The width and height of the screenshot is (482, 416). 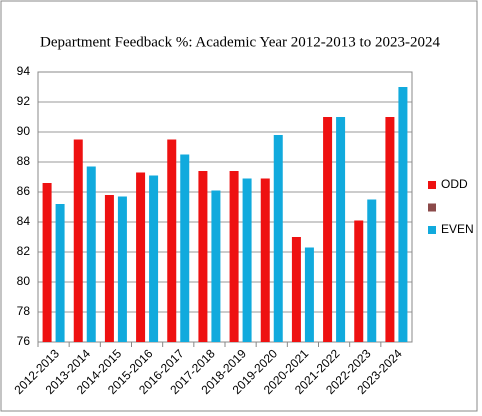 I want to click on y-tick-label: 88, so click(x=24, y=161).